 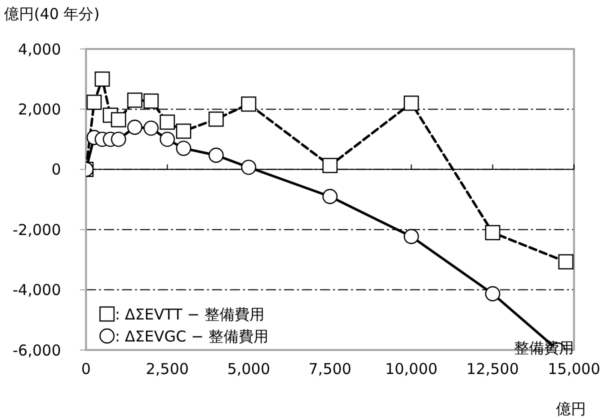 What do you see at coordinates (52, 14) in the screenshot?
I see `y-axis-title: 億円(40 年分)` at bounding box center [52, 14].